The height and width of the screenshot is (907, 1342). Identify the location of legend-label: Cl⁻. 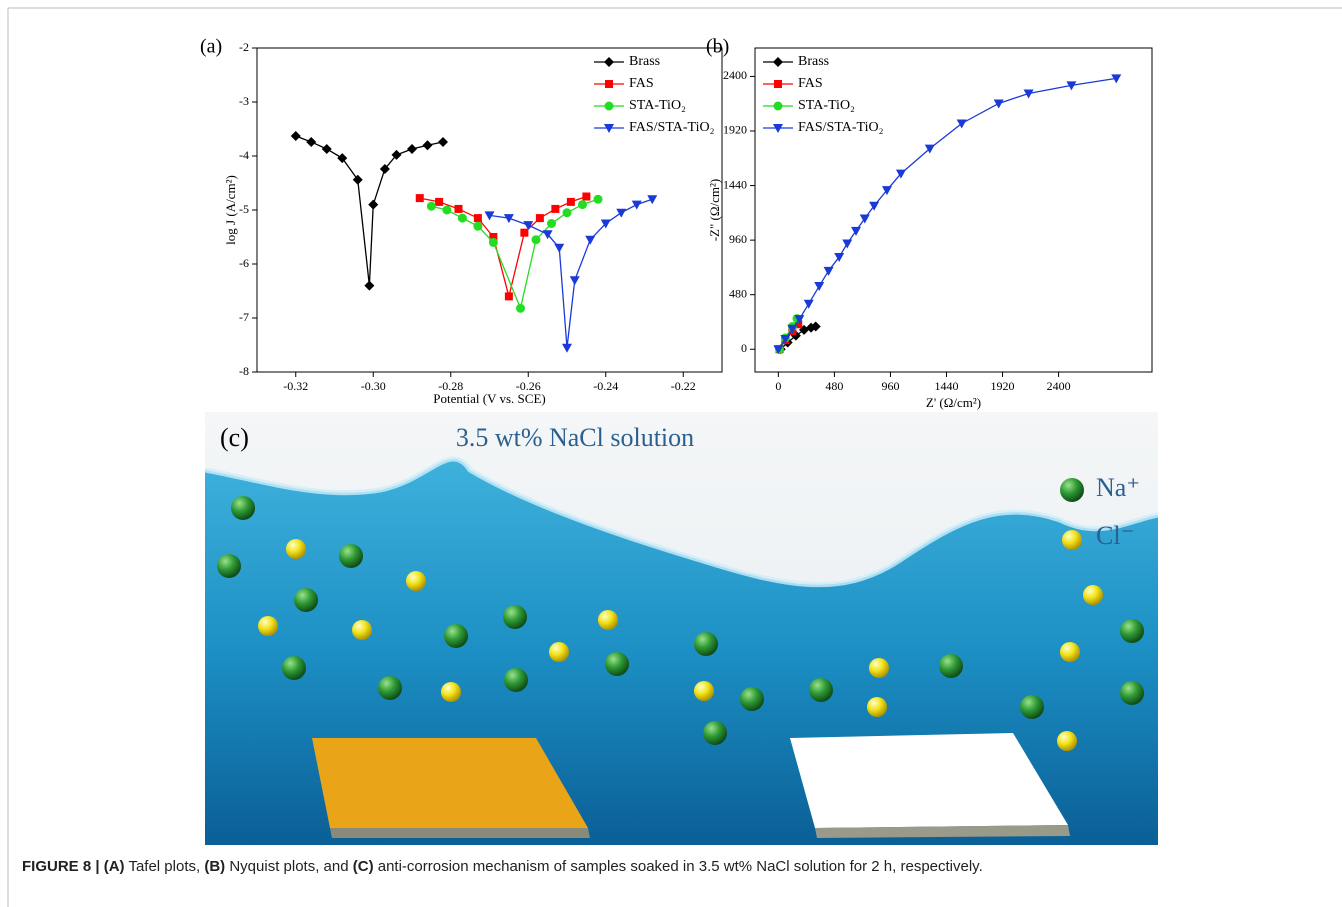
(1115, 535).